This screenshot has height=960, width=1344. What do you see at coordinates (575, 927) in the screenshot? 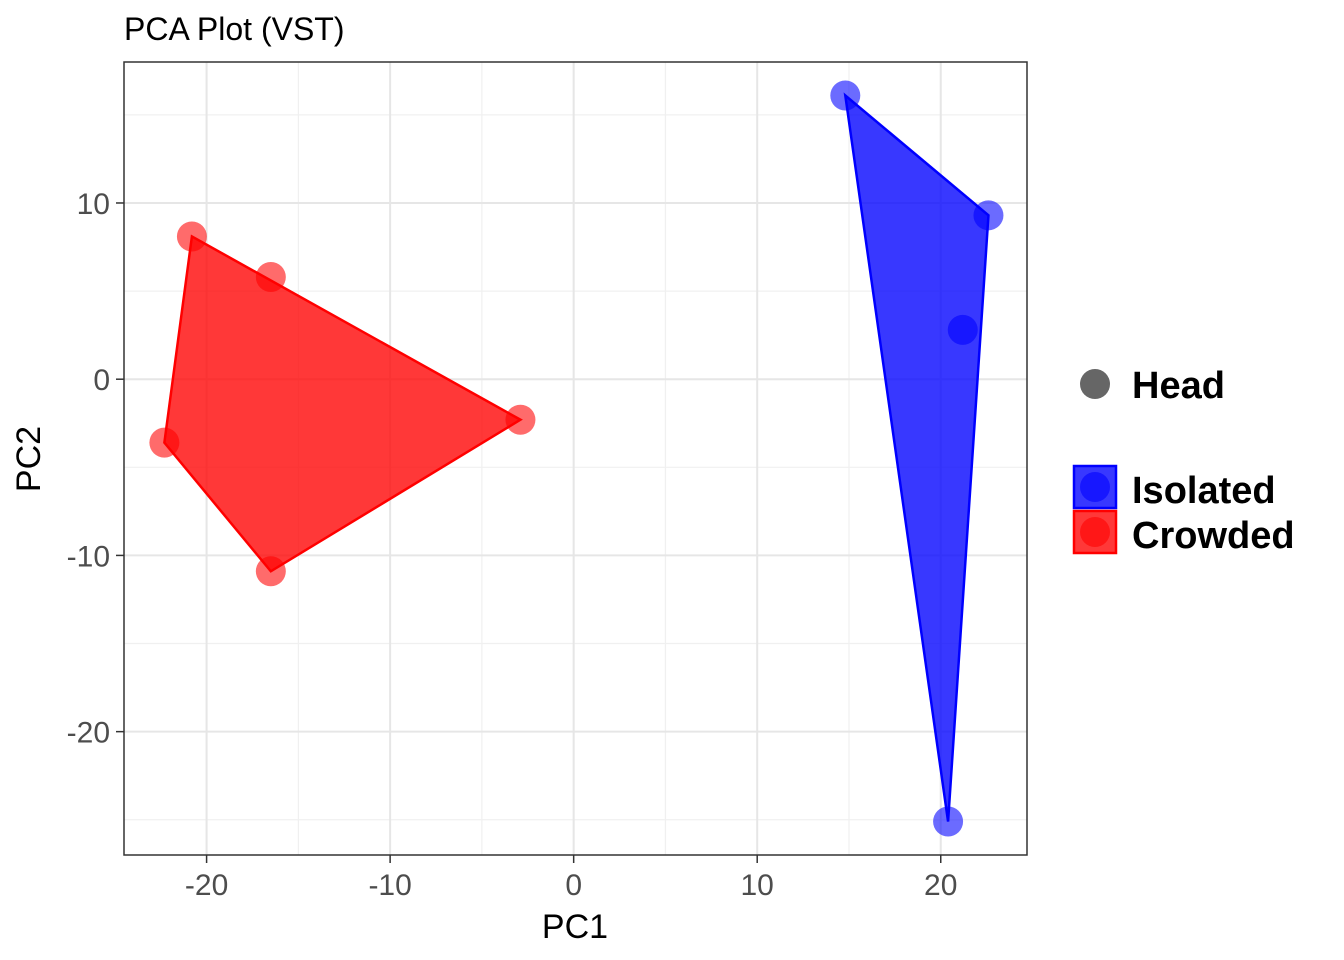
I see `x-axis-title: PC1` at bounding box center [575, 927].